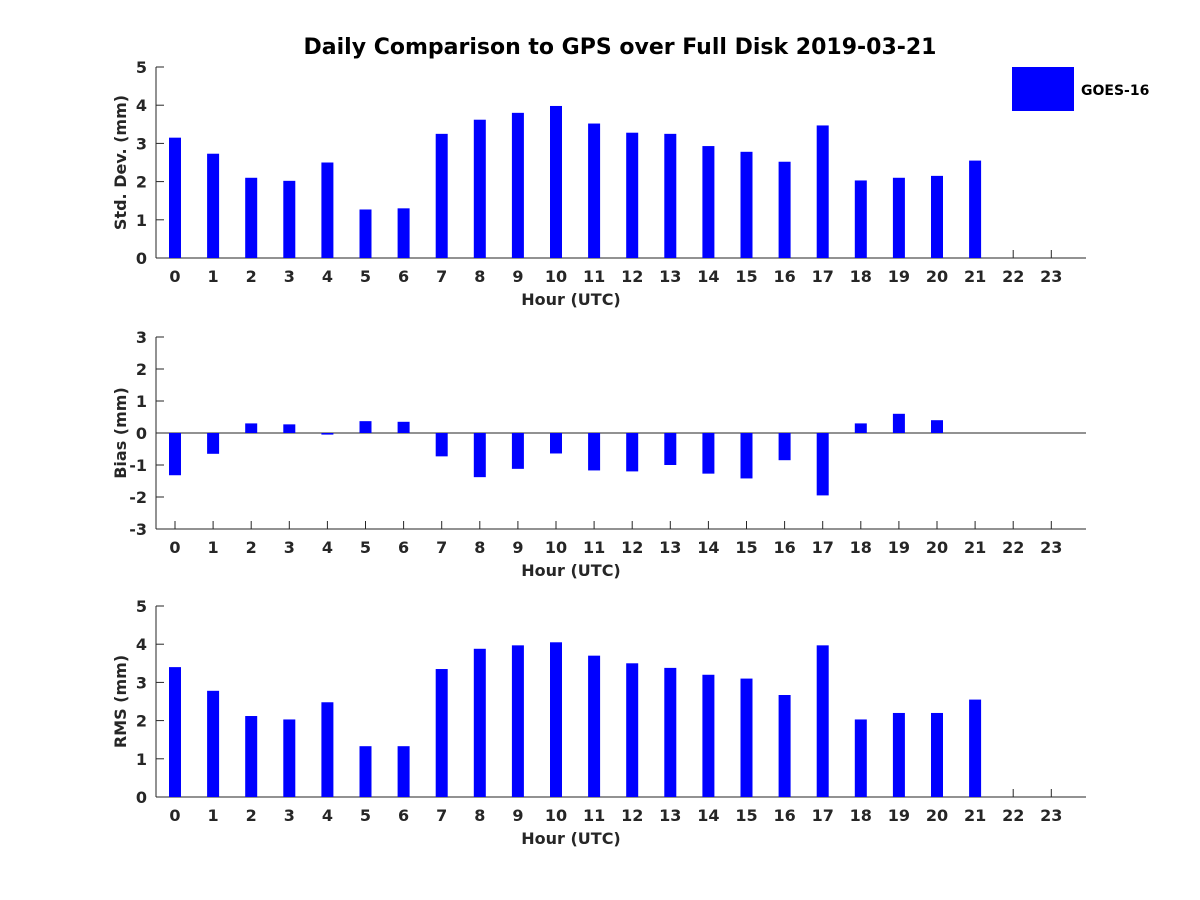  Describe the element at coordinates (120, 701) in the screenshot. I see `y-axis-label: RMS (mm)` at that location.